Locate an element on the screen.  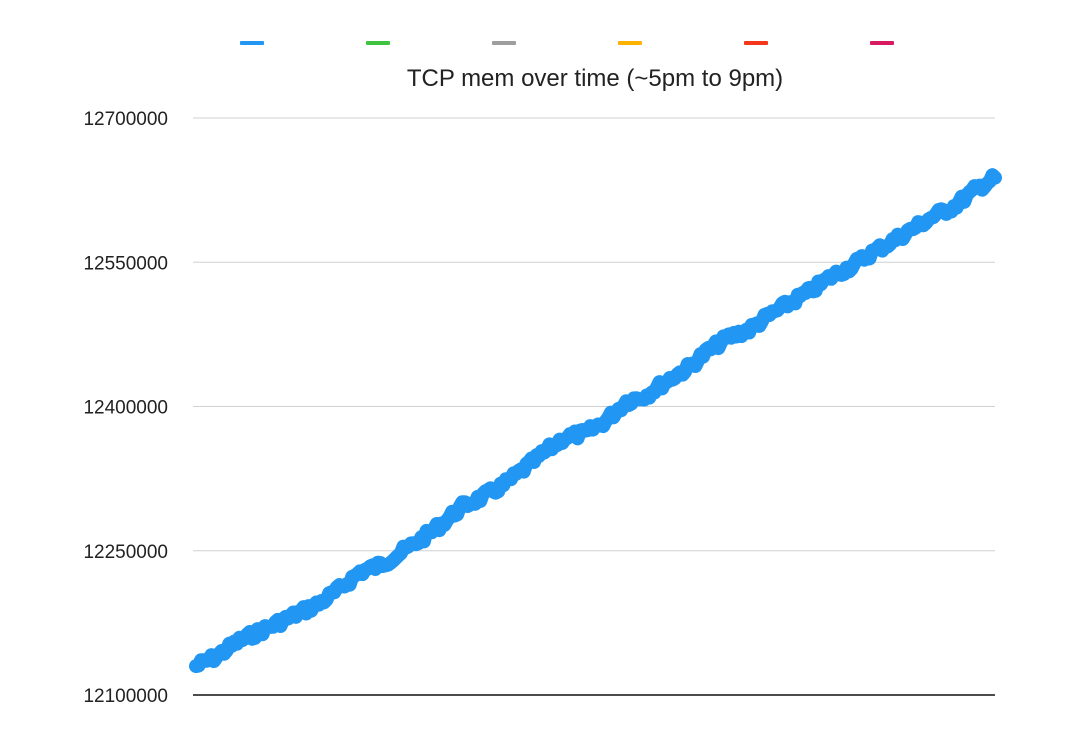
y-axis-tick-labels: 12100000 12250000 12400000 12550000 12700000 is located at coordinates (125, 408).